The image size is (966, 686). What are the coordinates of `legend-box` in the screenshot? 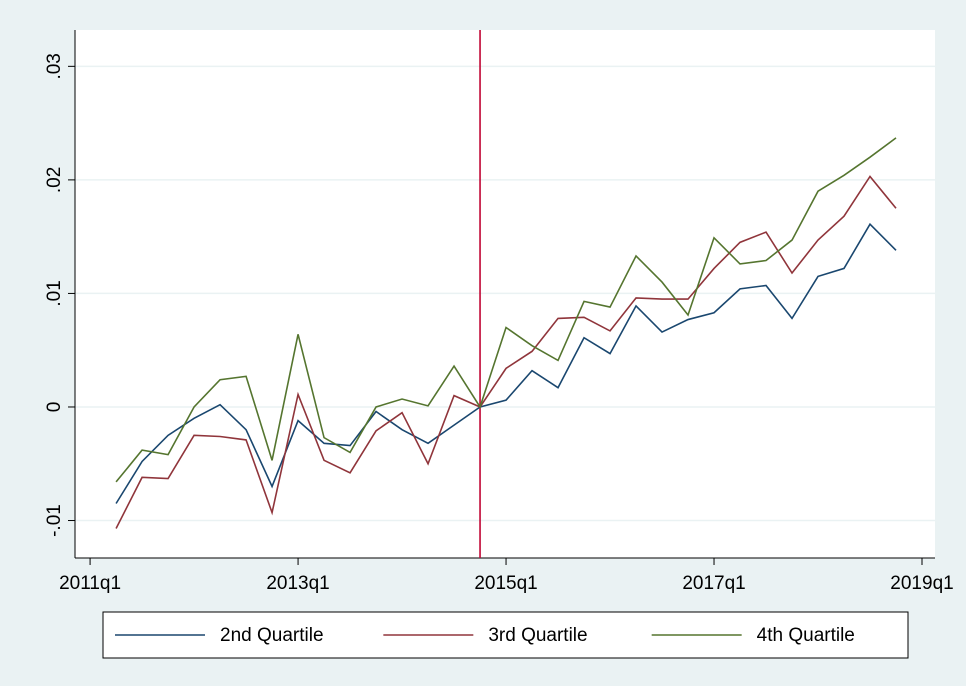 It's located at (505, 635).